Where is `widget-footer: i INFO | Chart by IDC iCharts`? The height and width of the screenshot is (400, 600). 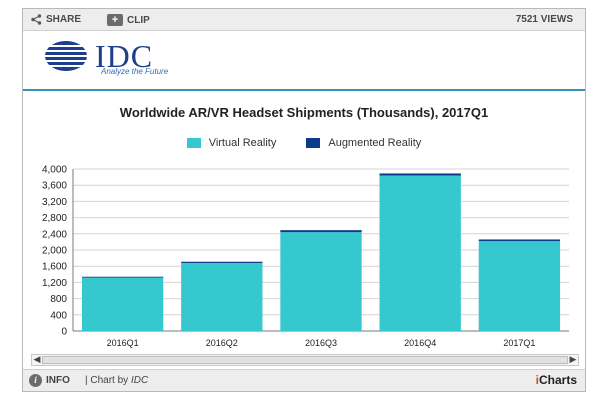
widget-footer: i INFO | Chart by IDC iCharts is located at coordinates (304, 380).